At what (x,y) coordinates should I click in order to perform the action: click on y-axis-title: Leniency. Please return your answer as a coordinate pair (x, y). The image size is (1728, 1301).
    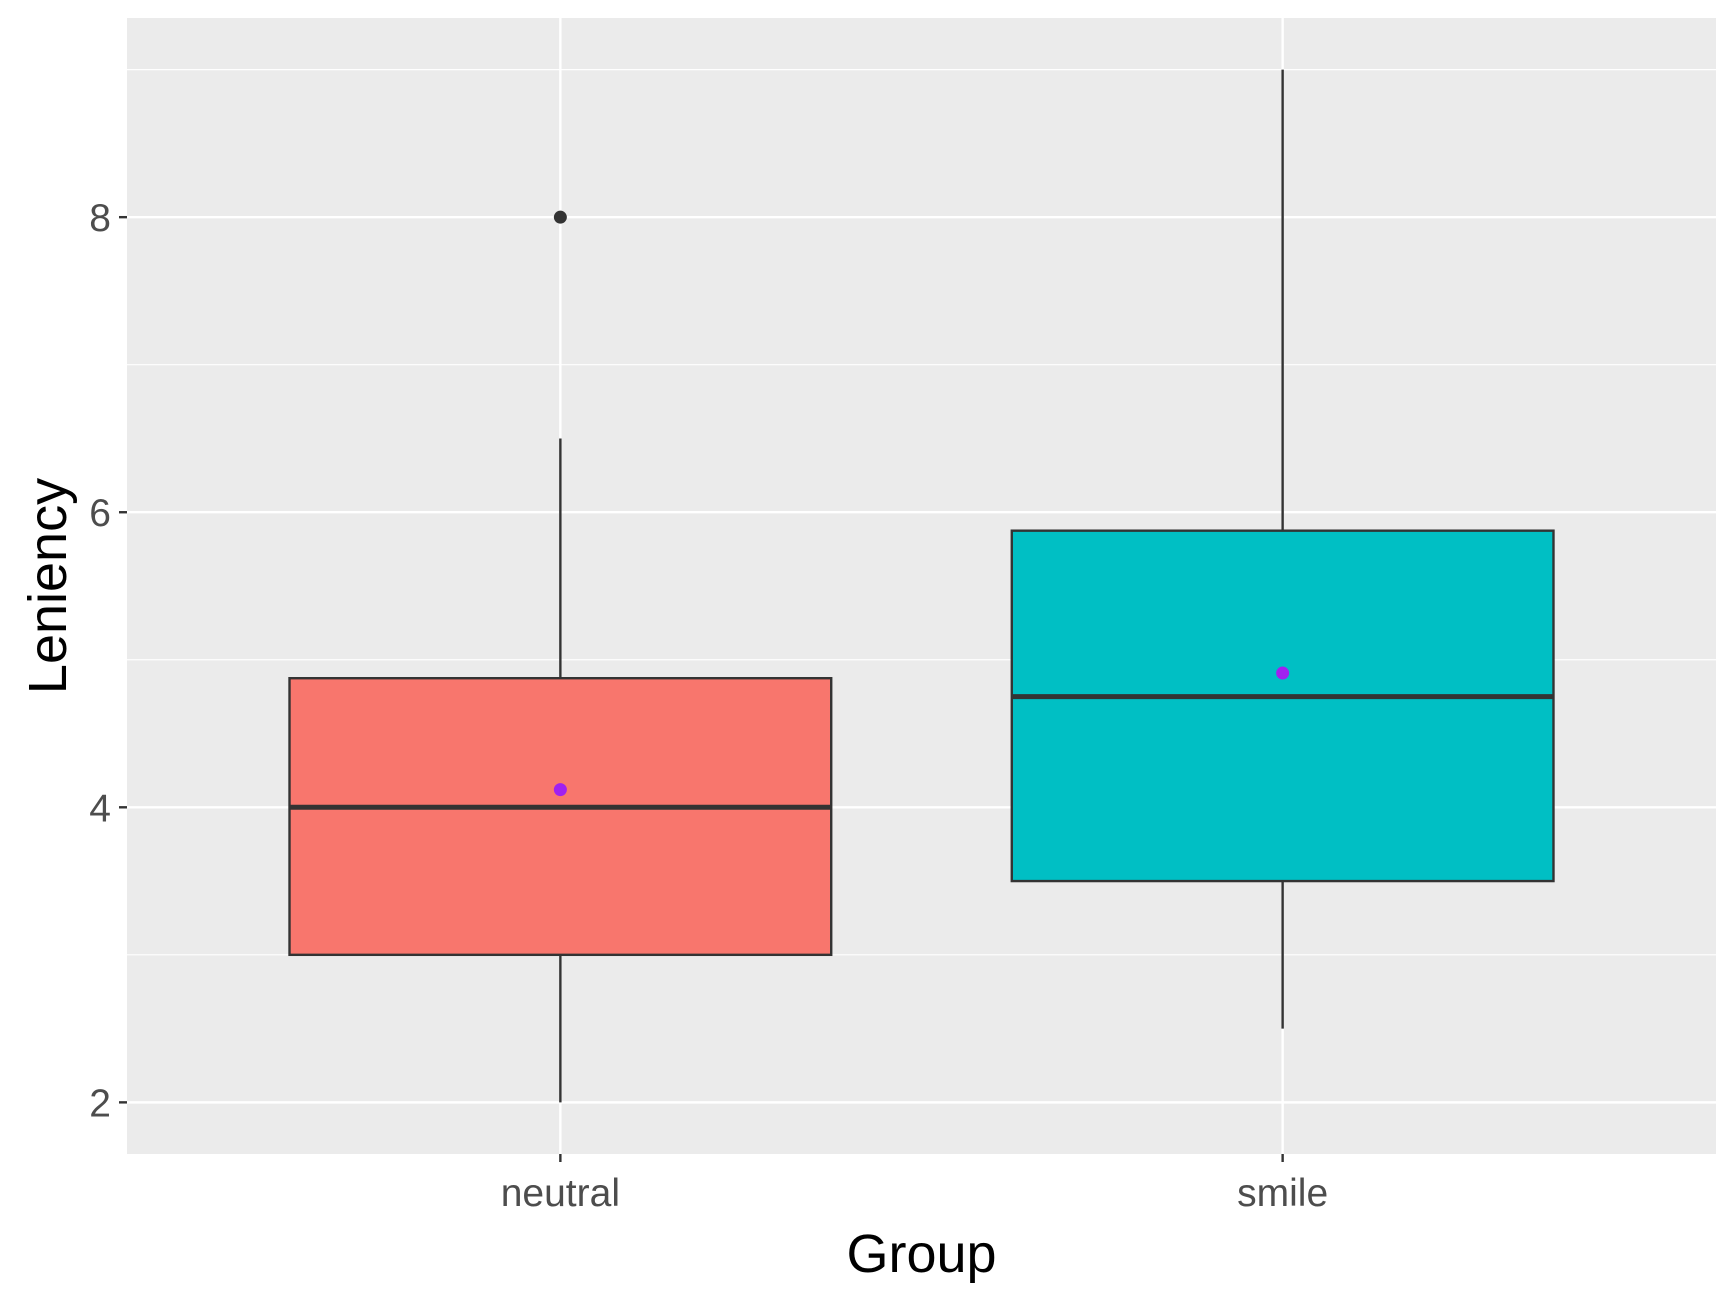
    Looking at the image, I should click on (48, 586).